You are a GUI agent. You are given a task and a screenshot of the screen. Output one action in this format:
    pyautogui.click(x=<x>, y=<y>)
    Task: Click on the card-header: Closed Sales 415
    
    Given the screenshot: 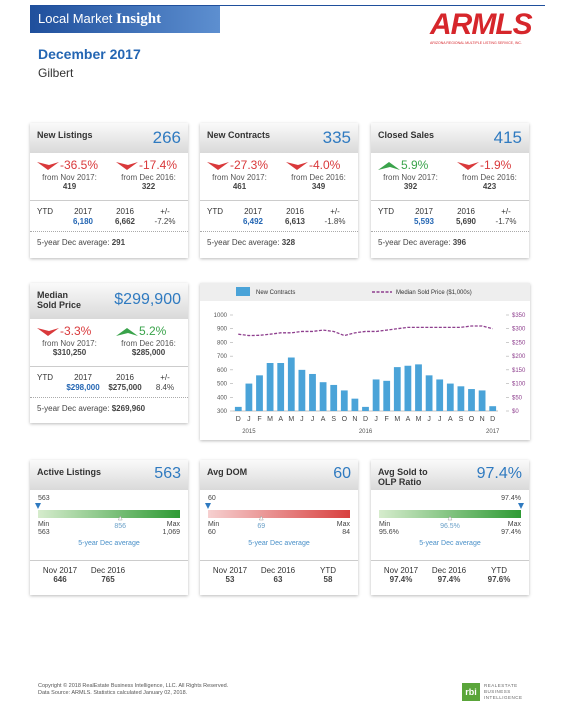 What is the action you would take?
    pyautogui.click(x=450, y=138)
    